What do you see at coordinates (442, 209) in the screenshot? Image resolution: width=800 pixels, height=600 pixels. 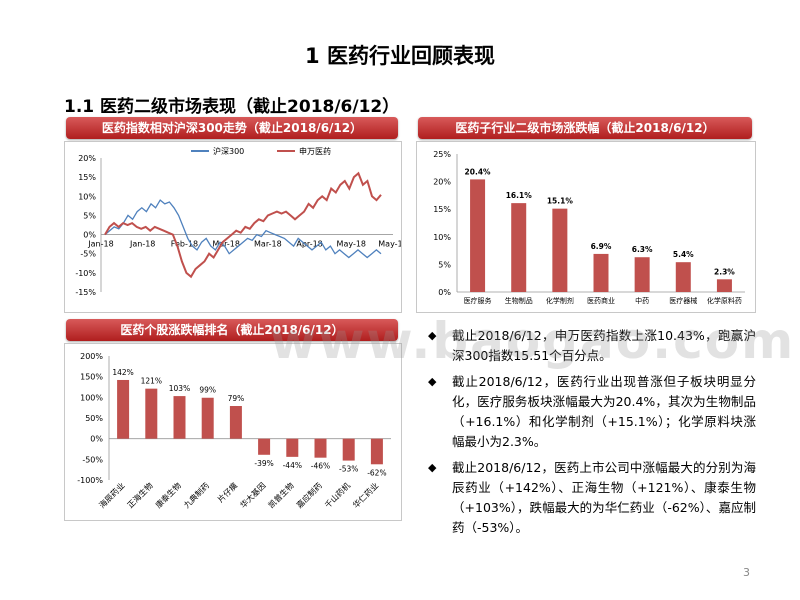 I see `y-tick-label: 15%` at bounding box center [442, 209].